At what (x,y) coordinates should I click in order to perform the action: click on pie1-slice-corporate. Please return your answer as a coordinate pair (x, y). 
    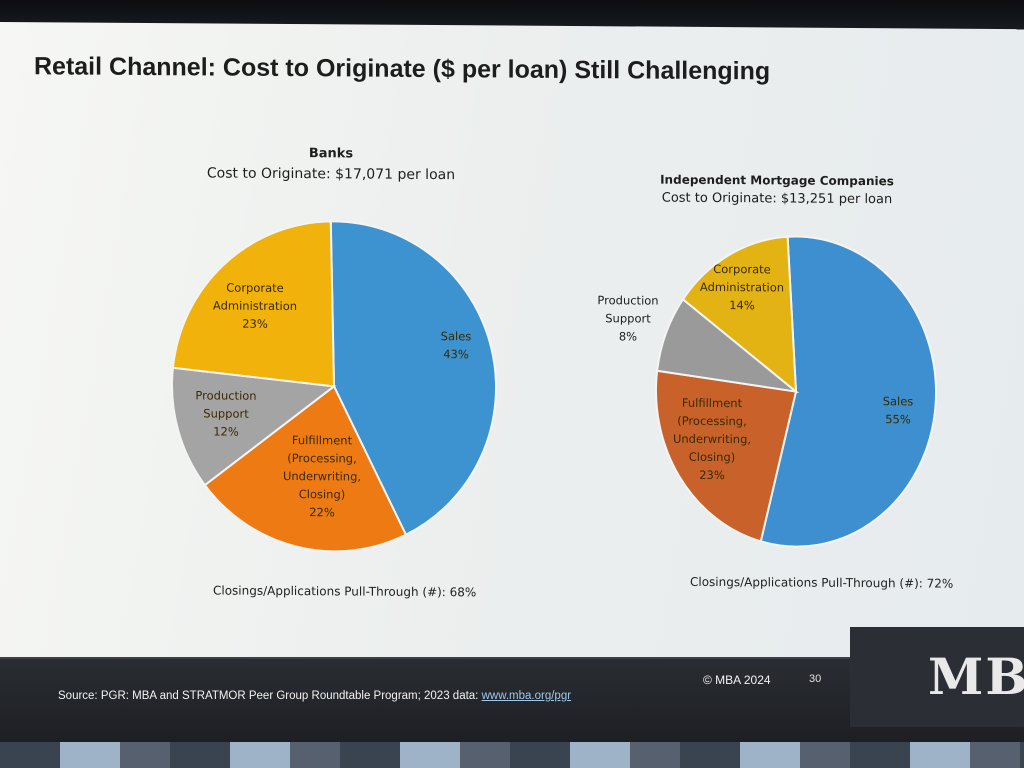
    Looking at the image, I should click on (739, 314).